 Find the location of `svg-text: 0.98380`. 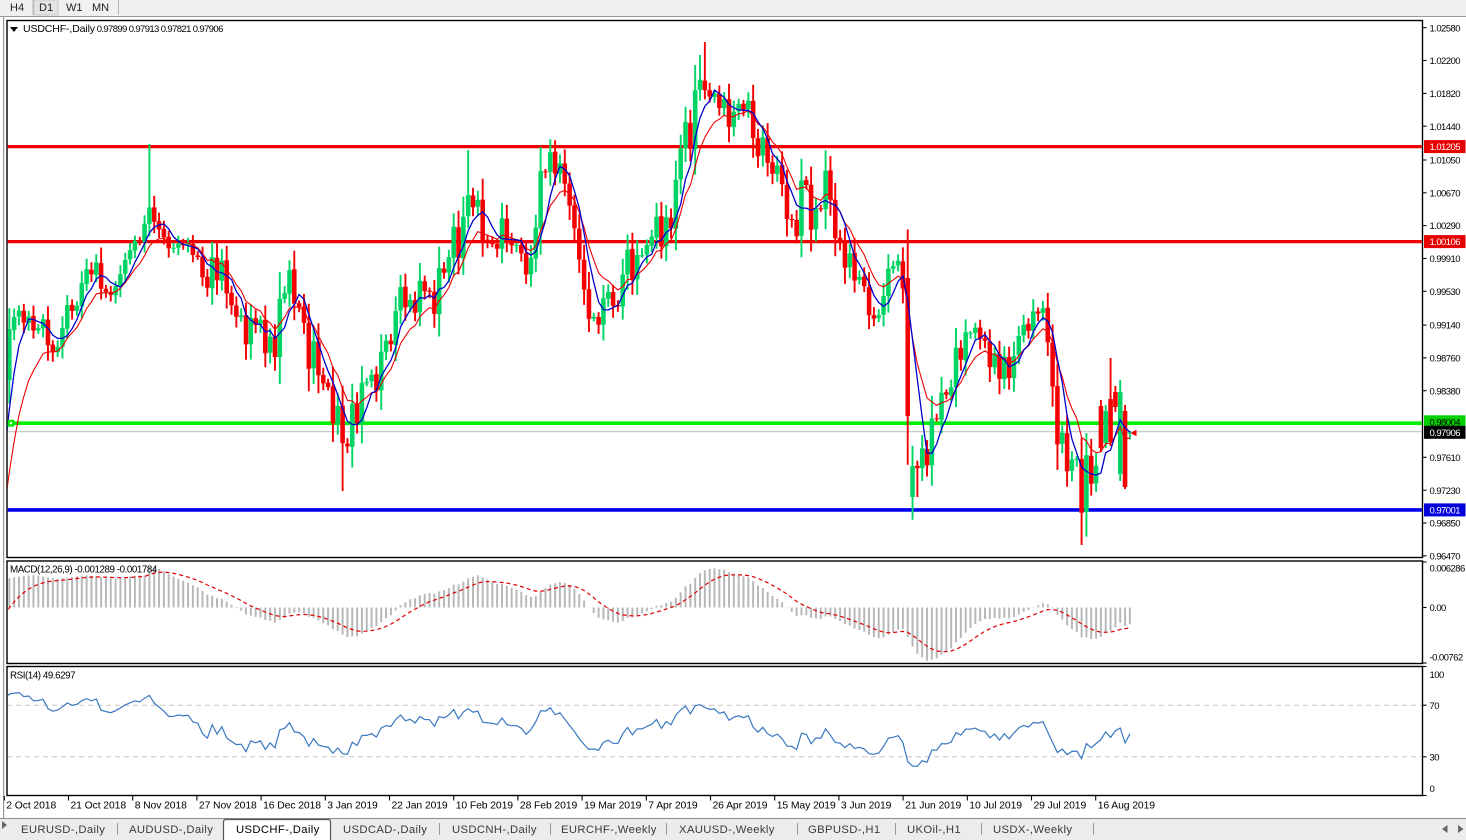

svg-text: 0.98380 is located at coordinates (1445, 391).